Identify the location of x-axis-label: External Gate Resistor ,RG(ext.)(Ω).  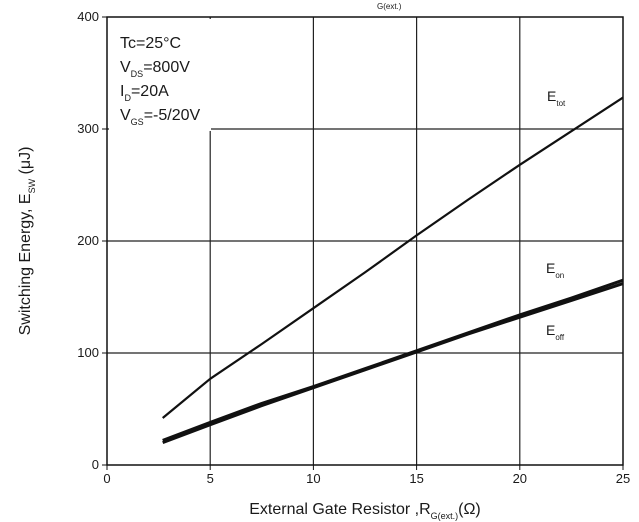
(365, 511).